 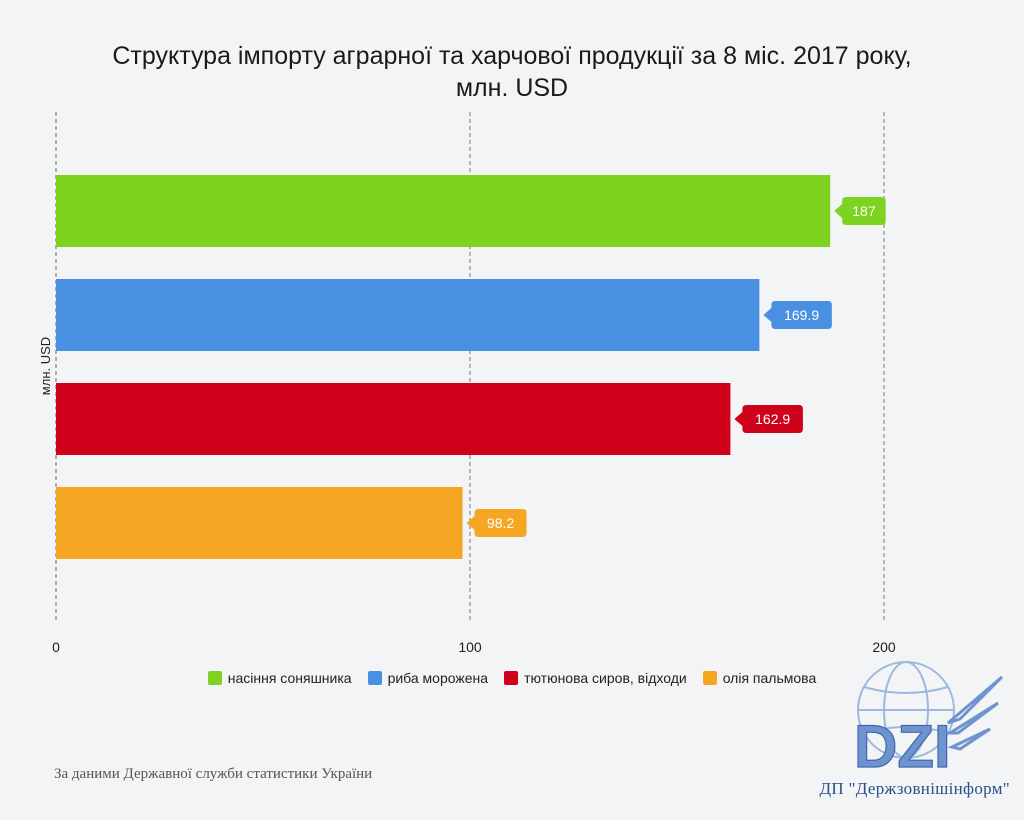 What do you see at coordinates (902, 744) in the screenshot?
I see `logo-text: DZI` at bounding box center [902, 744].